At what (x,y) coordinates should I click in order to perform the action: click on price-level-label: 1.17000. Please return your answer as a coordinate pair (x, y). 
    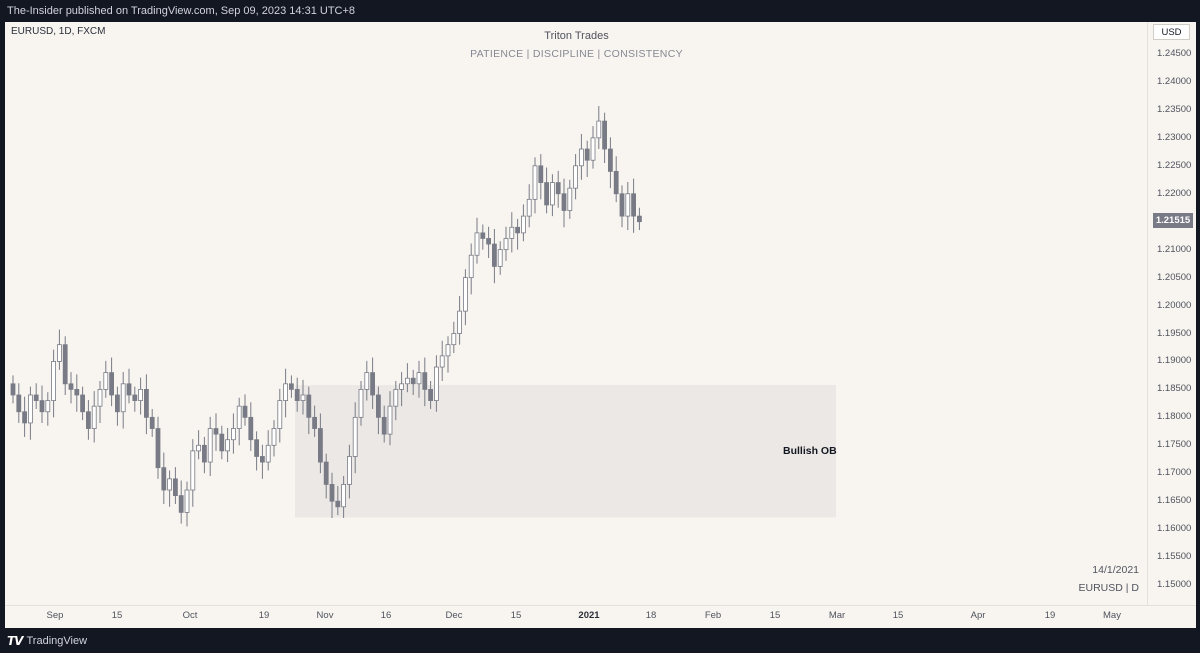
    Looking at the image, I should click on (1174, 473).